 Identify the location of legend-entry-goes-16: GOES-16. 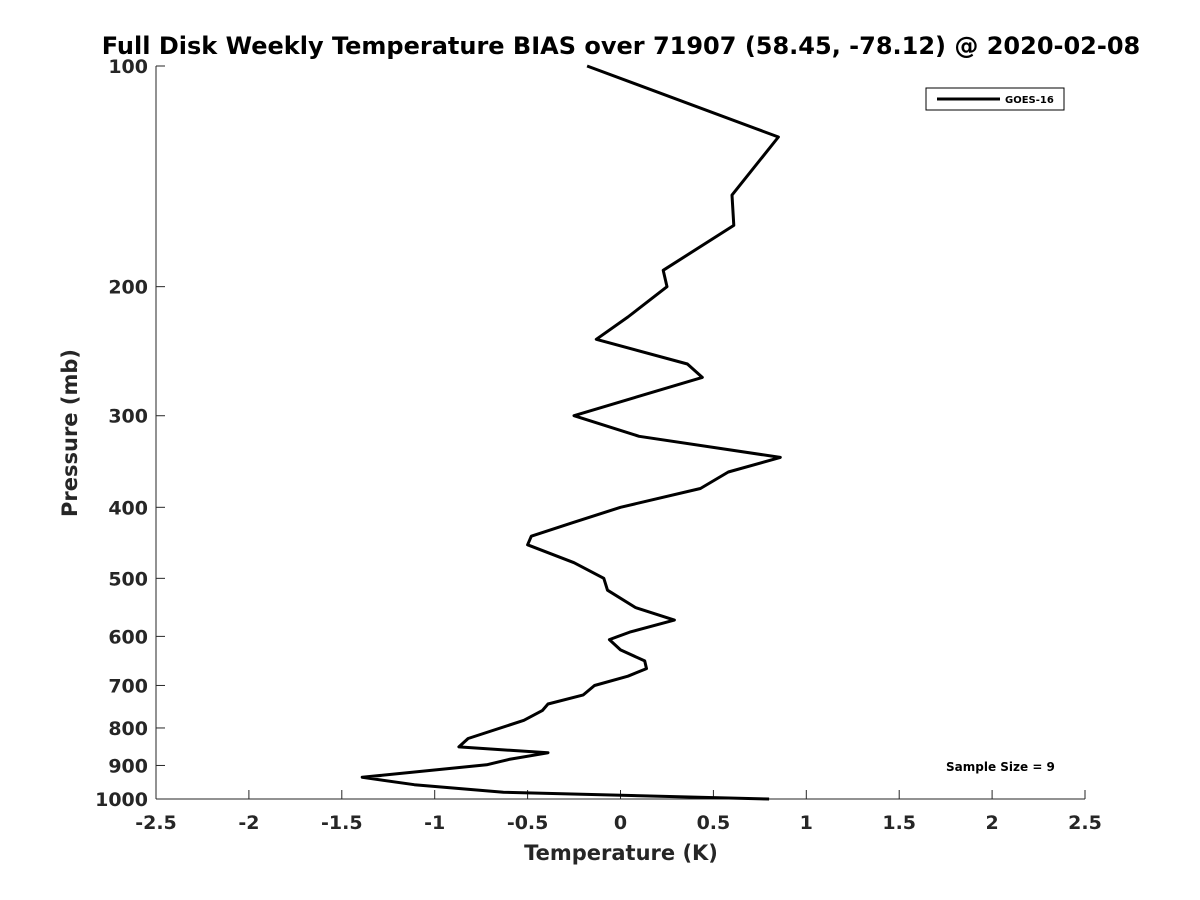
(1029, 100).